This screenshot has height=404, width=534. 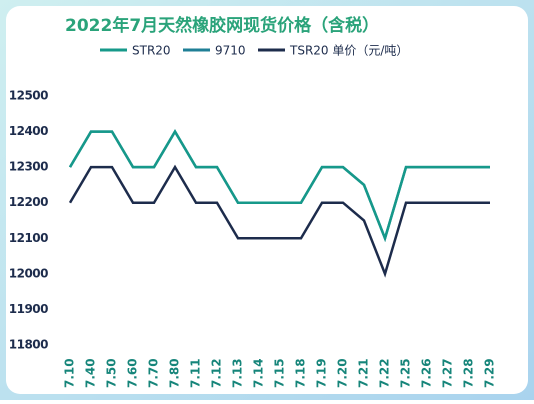 I want to click on x-tick-label: 7.70, so click(x=154, y=373).